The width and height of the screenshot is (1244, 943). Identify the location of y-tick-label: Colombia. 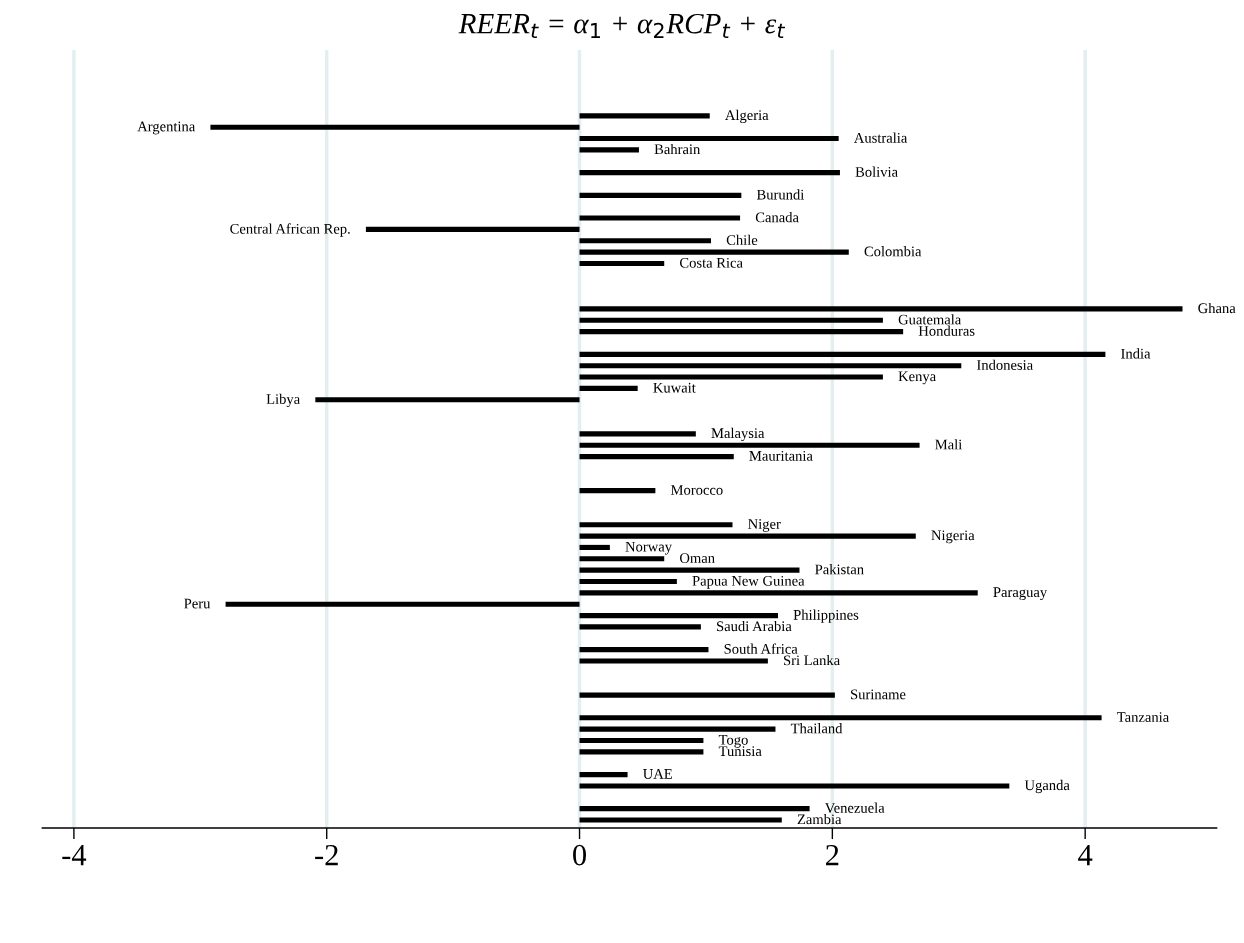
(893, 251).